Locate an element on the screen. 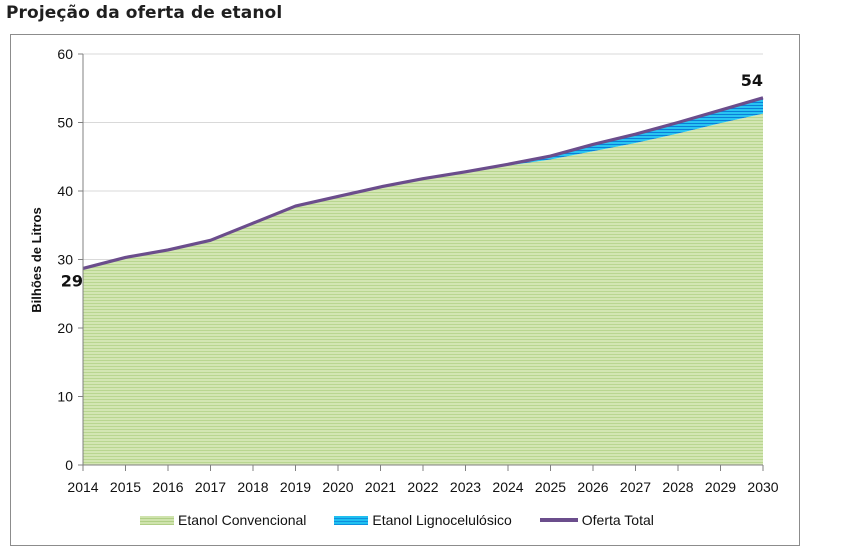 This screenshot has height=552, width=841. y-axis-label: Bilhões de Litros is located at coordinates (36, 259).